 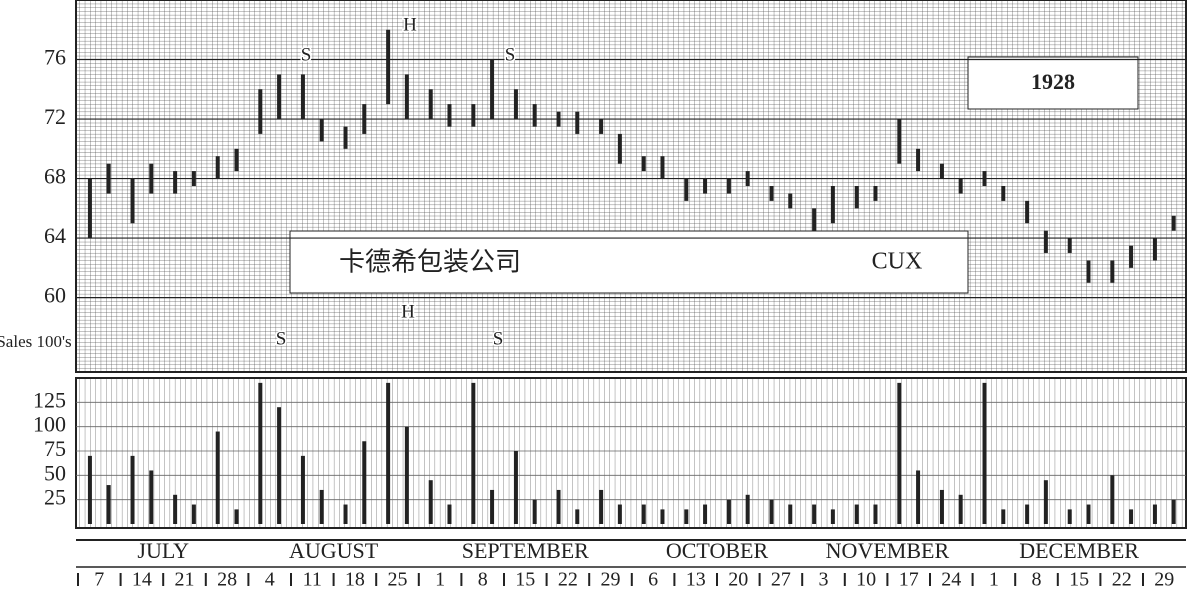 What do you see at coordinates (909, 580) in the screenshot?
I see `week-label: 17` at bounding box center [909, 580].